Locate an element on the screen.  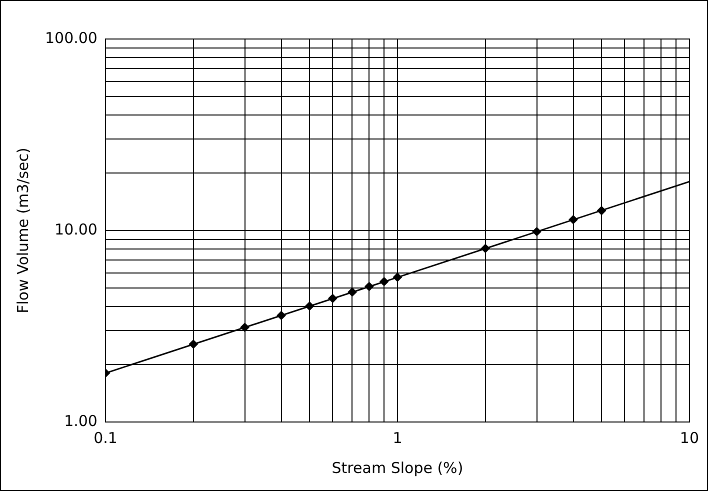
x-axis-title: Stream Slope (%) is located at coordinates (398, 467).